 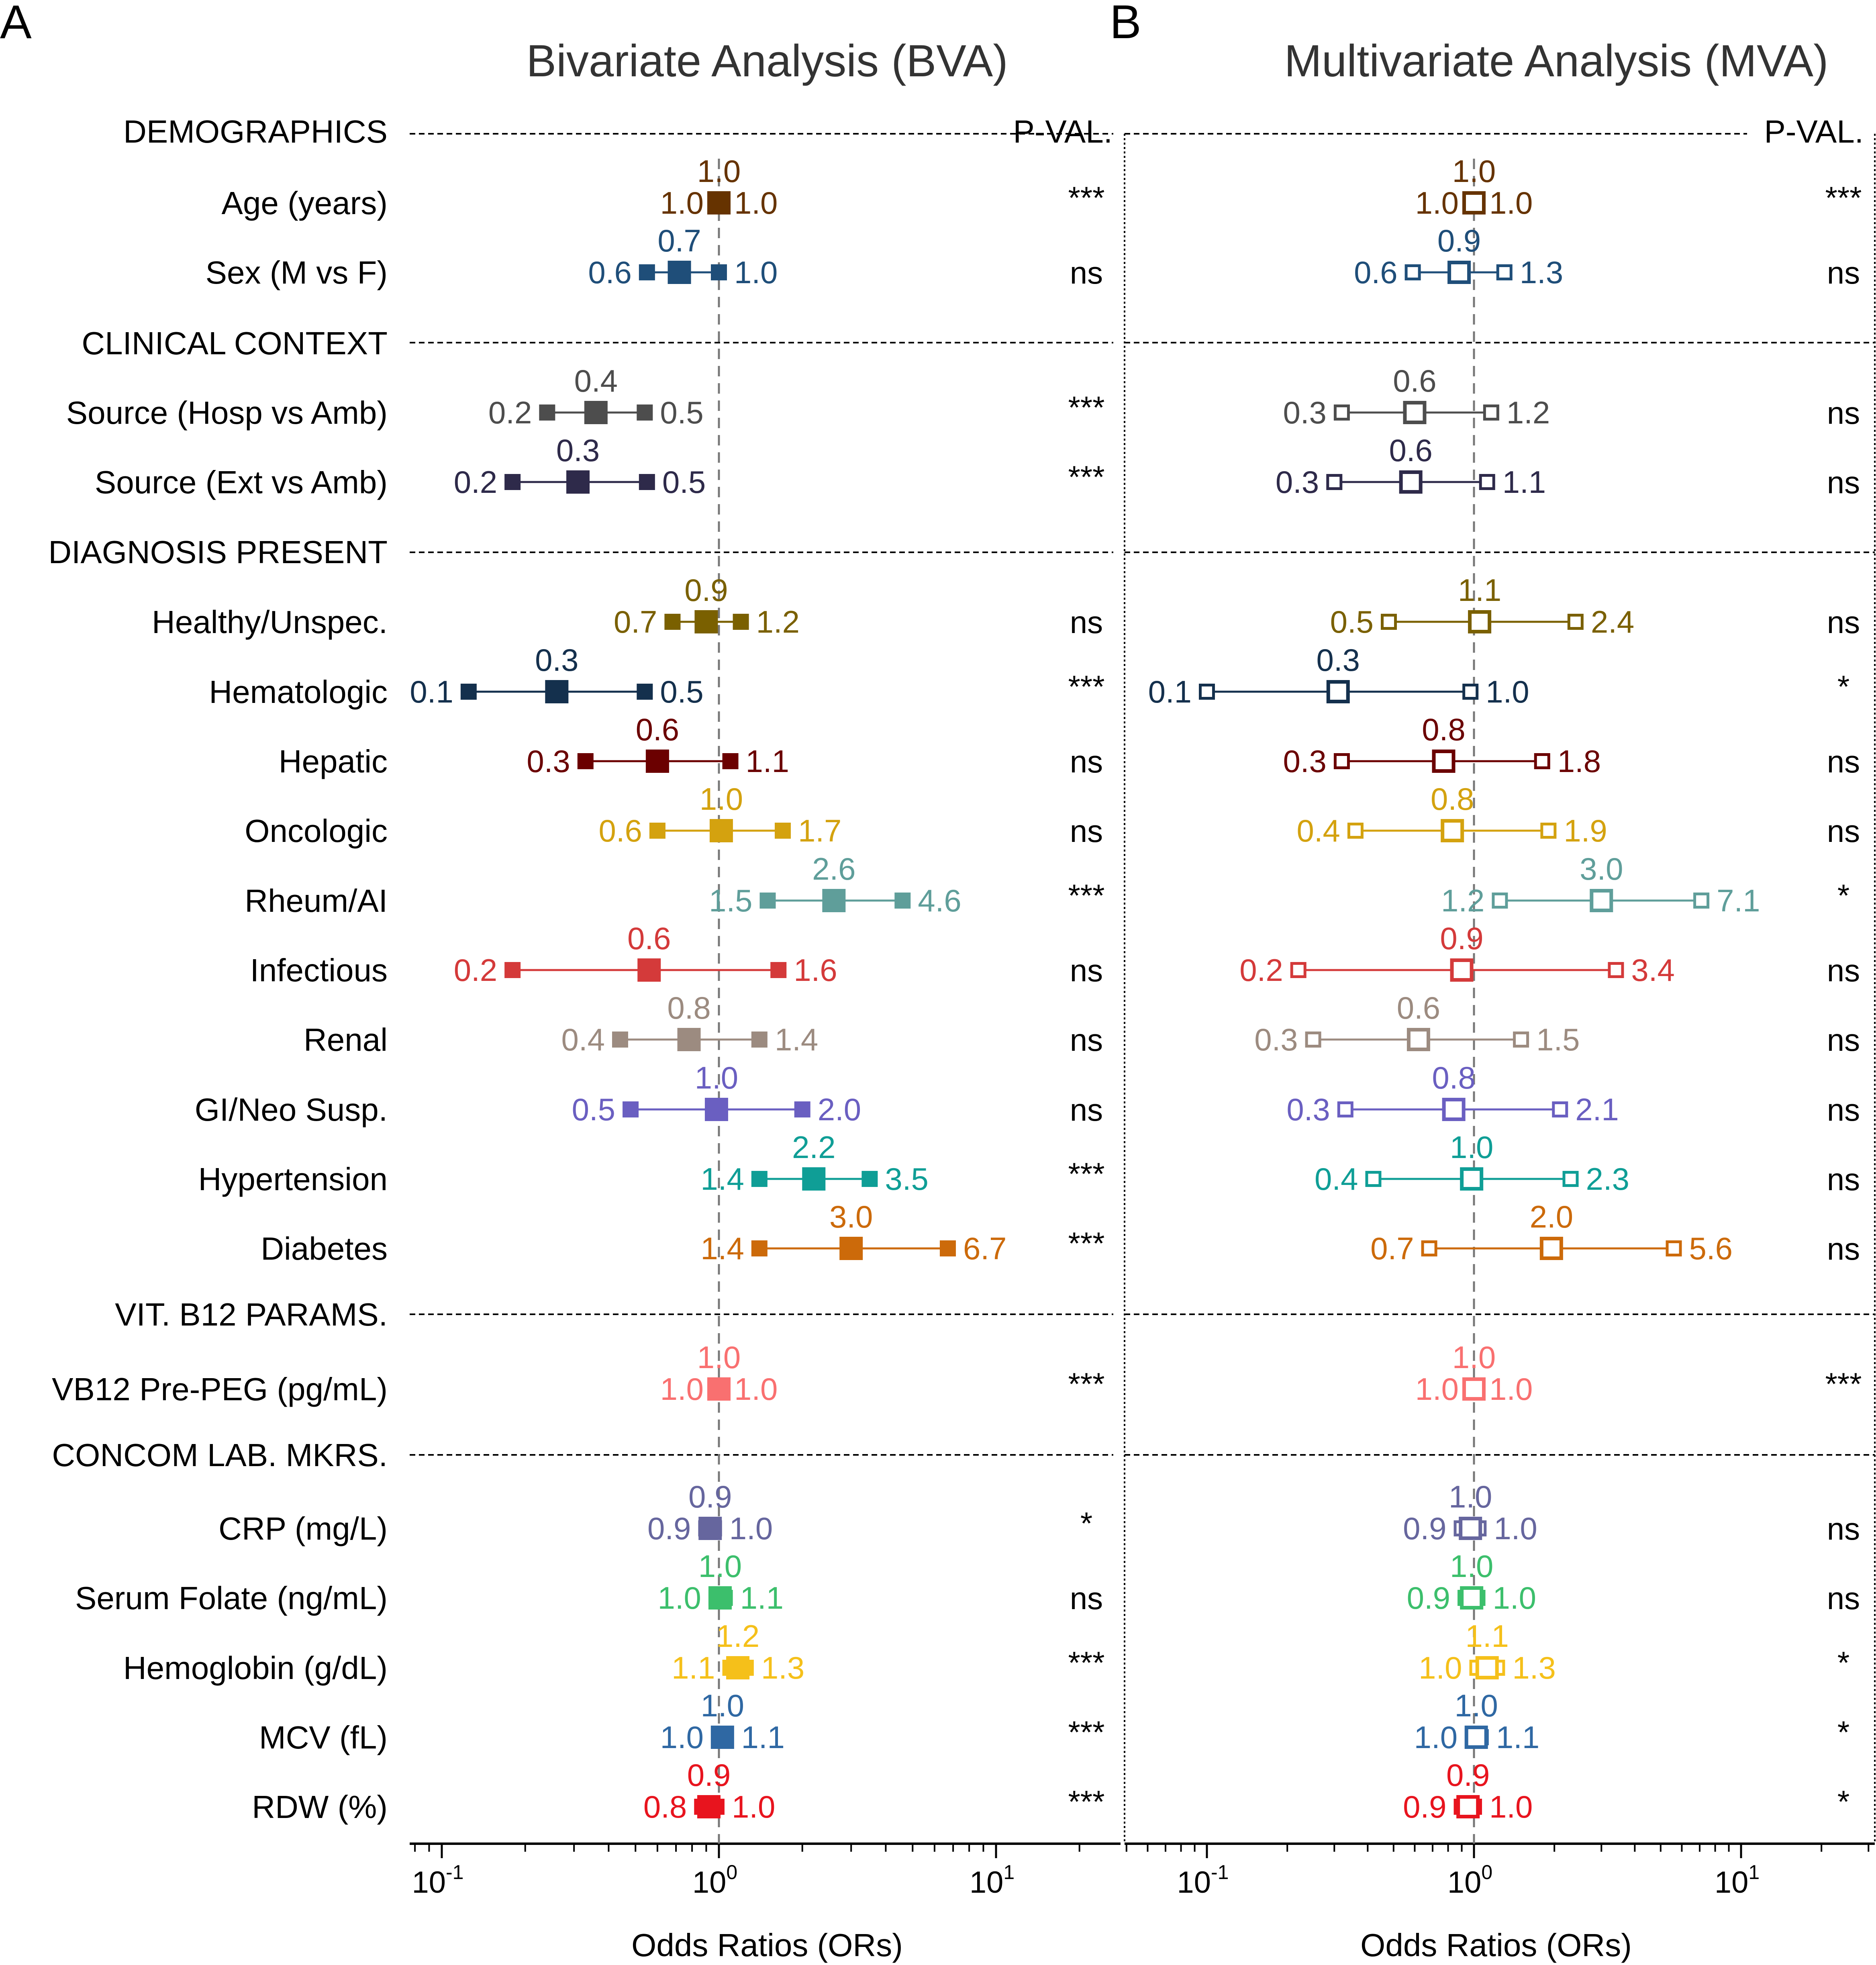 What do you see at coordinates (1814, 131) in the screenshot?
I see `panel-b-pval-header: P-VAL.` at bounding box center [1814, 131].